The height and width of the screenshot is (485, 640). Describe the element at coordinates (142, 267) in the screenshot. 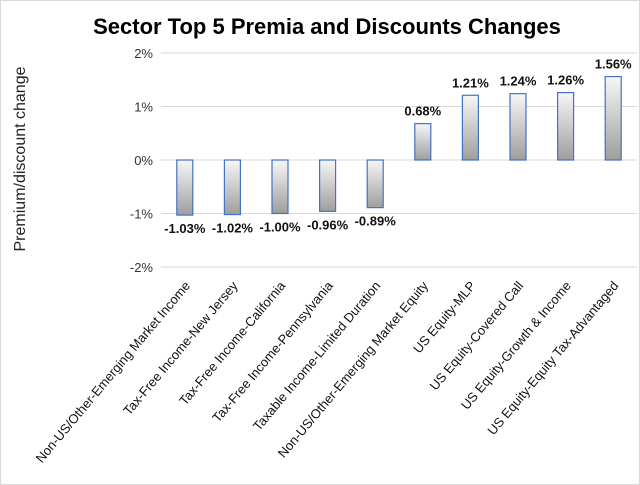

I see `y-tick-label: -2%` at that location.